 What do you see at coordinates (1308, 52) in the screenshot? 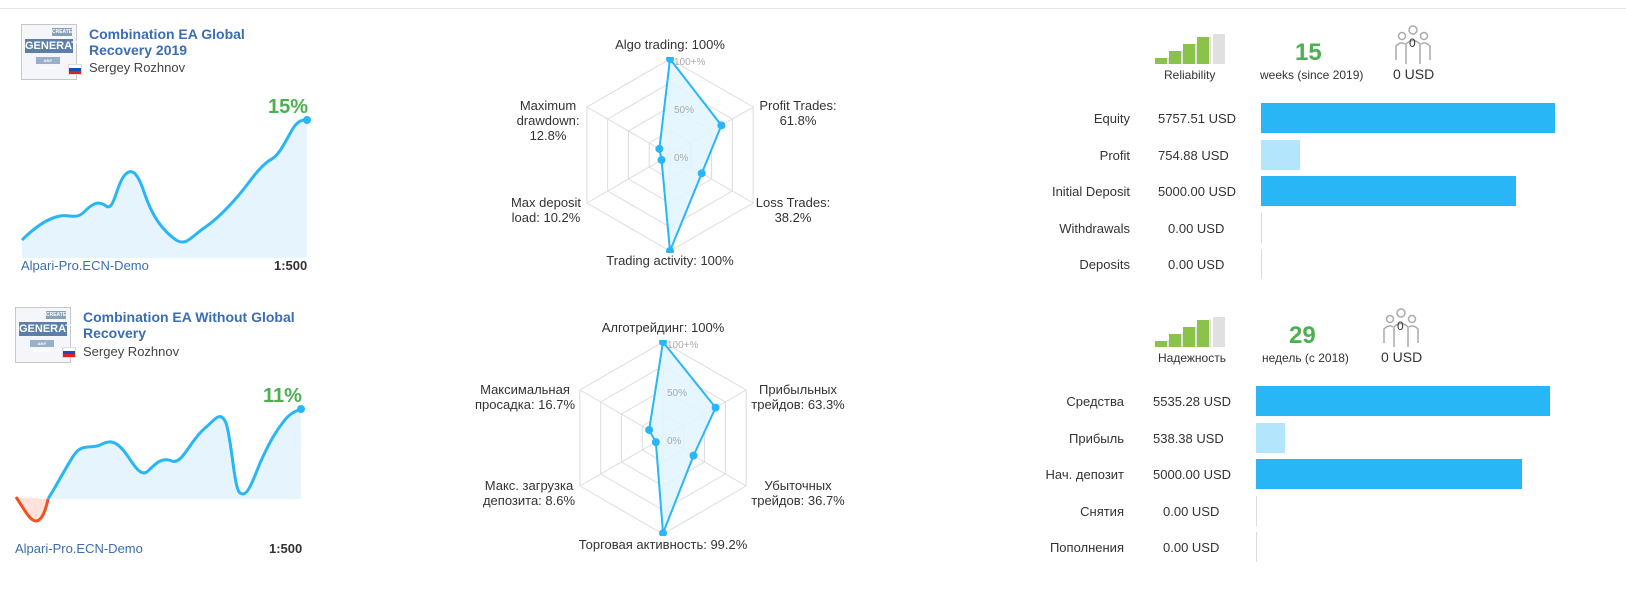
I see `weeks-count: 15` at bounding box center [1308, 52].